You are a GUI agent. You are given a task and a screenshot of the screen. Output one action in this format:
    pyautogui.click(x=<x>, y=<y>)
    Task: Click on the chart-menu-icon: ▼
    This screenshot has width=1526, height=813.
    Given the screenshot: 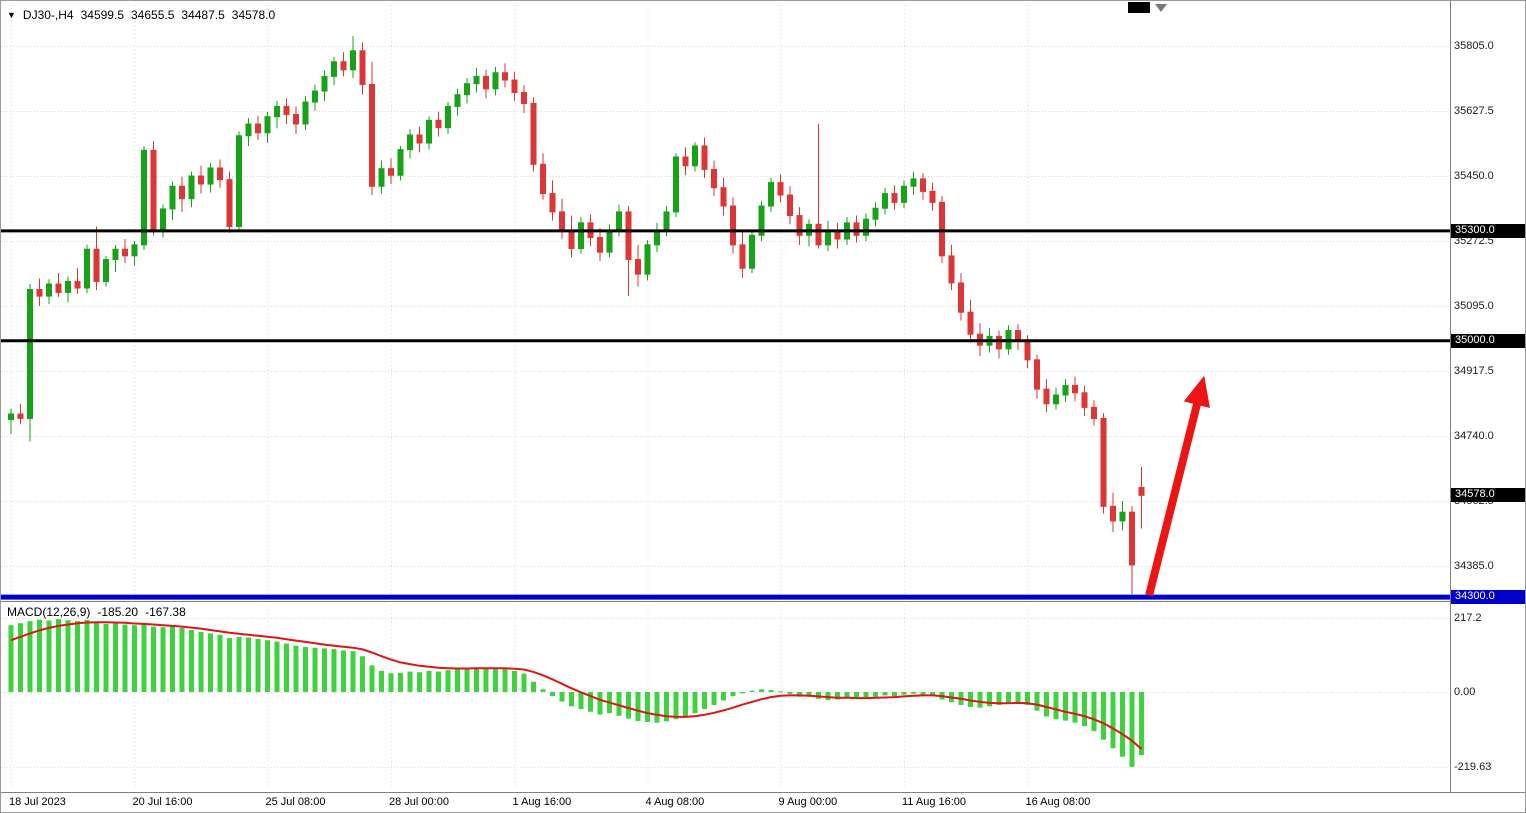 What is the action you would take?
    pyautogui.click(x=11, y=15)
    